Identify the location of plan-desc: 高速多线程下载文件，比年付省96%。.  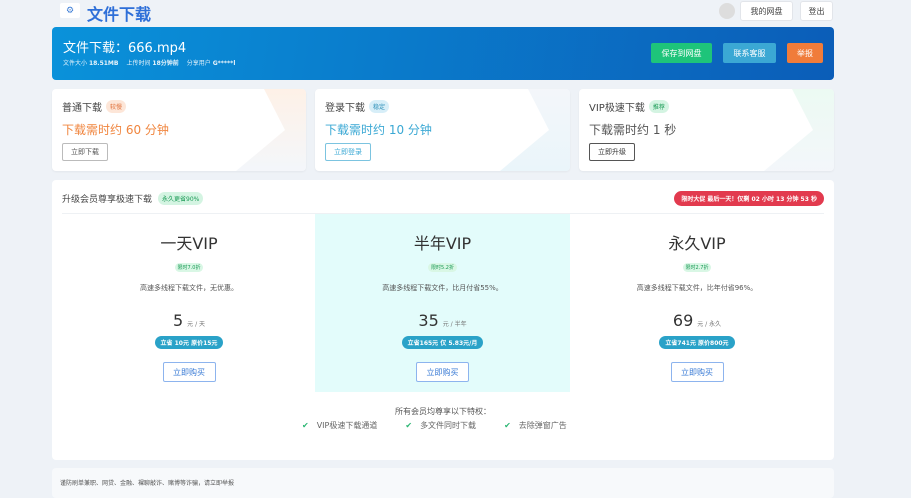
(697, 288).